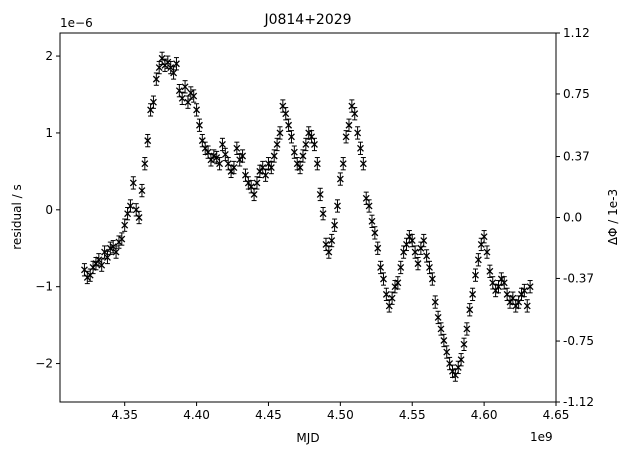  Describe the element at coordinates (578, 341) in the screenshot. I see `y2-tick-label: -0.75` at that location.